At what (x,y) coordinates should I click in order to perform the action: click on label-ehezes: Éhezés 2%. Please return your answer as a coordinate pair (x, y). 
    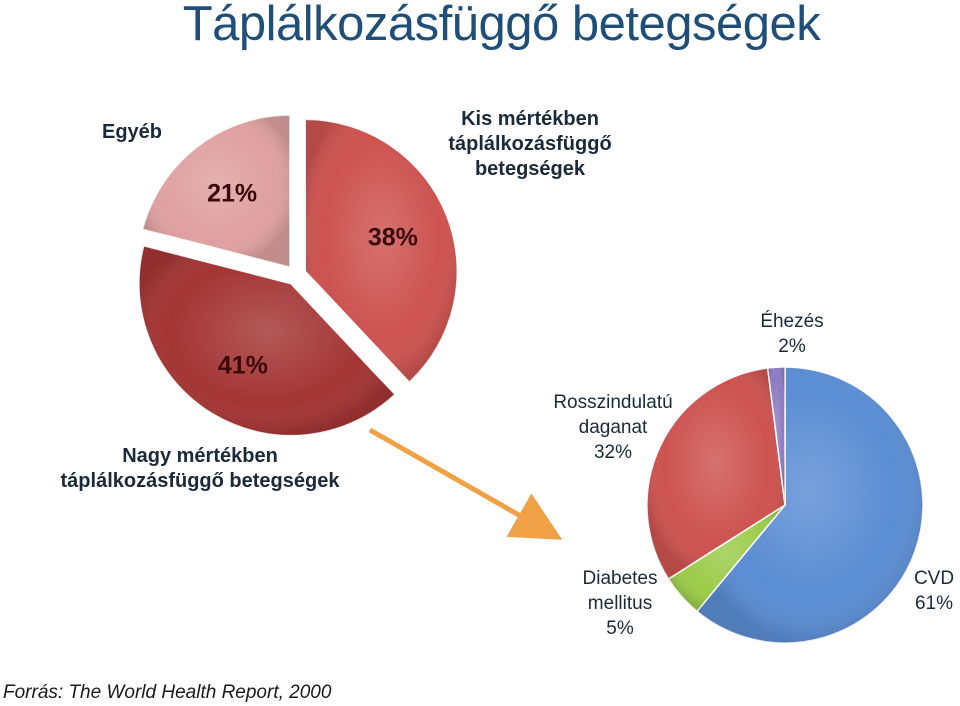
    Looking at the image, I should click on (792, 334).